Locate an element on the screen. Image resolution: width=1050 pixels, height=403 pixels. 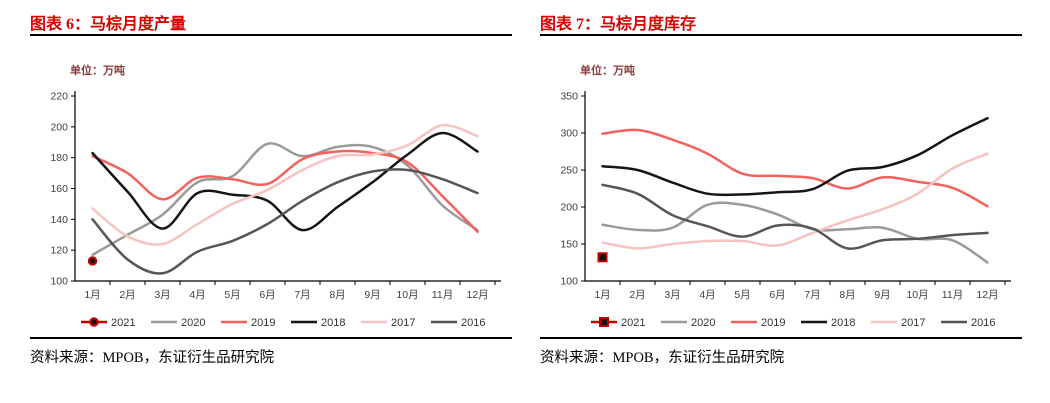
y-tick-label: 150 is located at coordinates (569, 245).